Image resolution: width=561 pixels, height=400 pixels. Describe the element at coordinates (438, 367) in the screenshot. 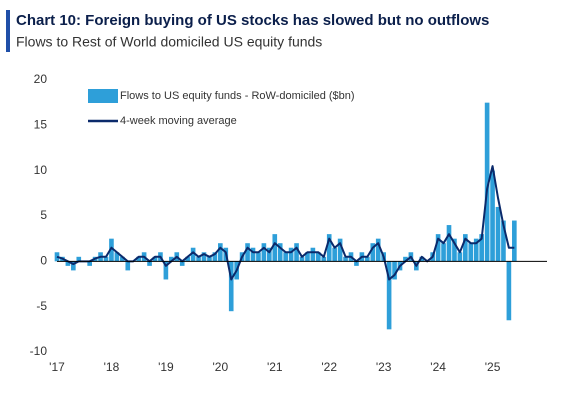

I see `x-tick-label: '24` at that location.